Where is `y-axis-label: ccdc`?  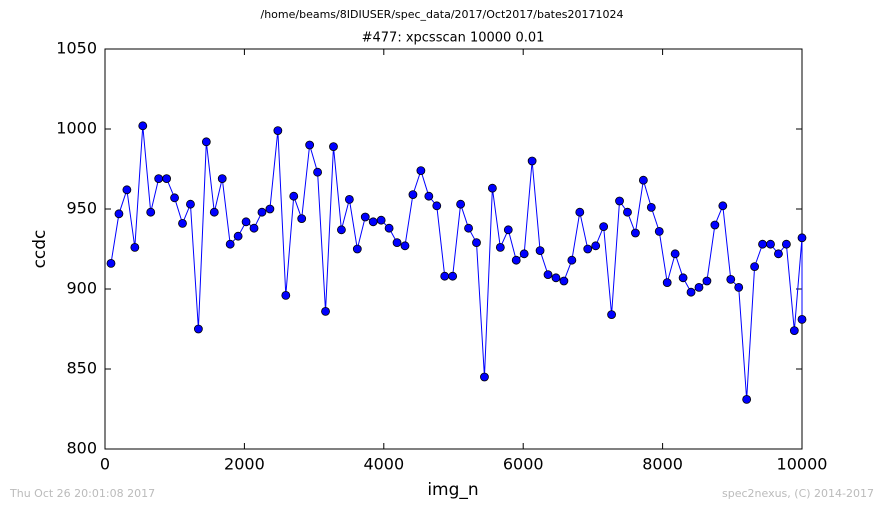 y-axis-label: ccdc is located at coordinates (40, 249).